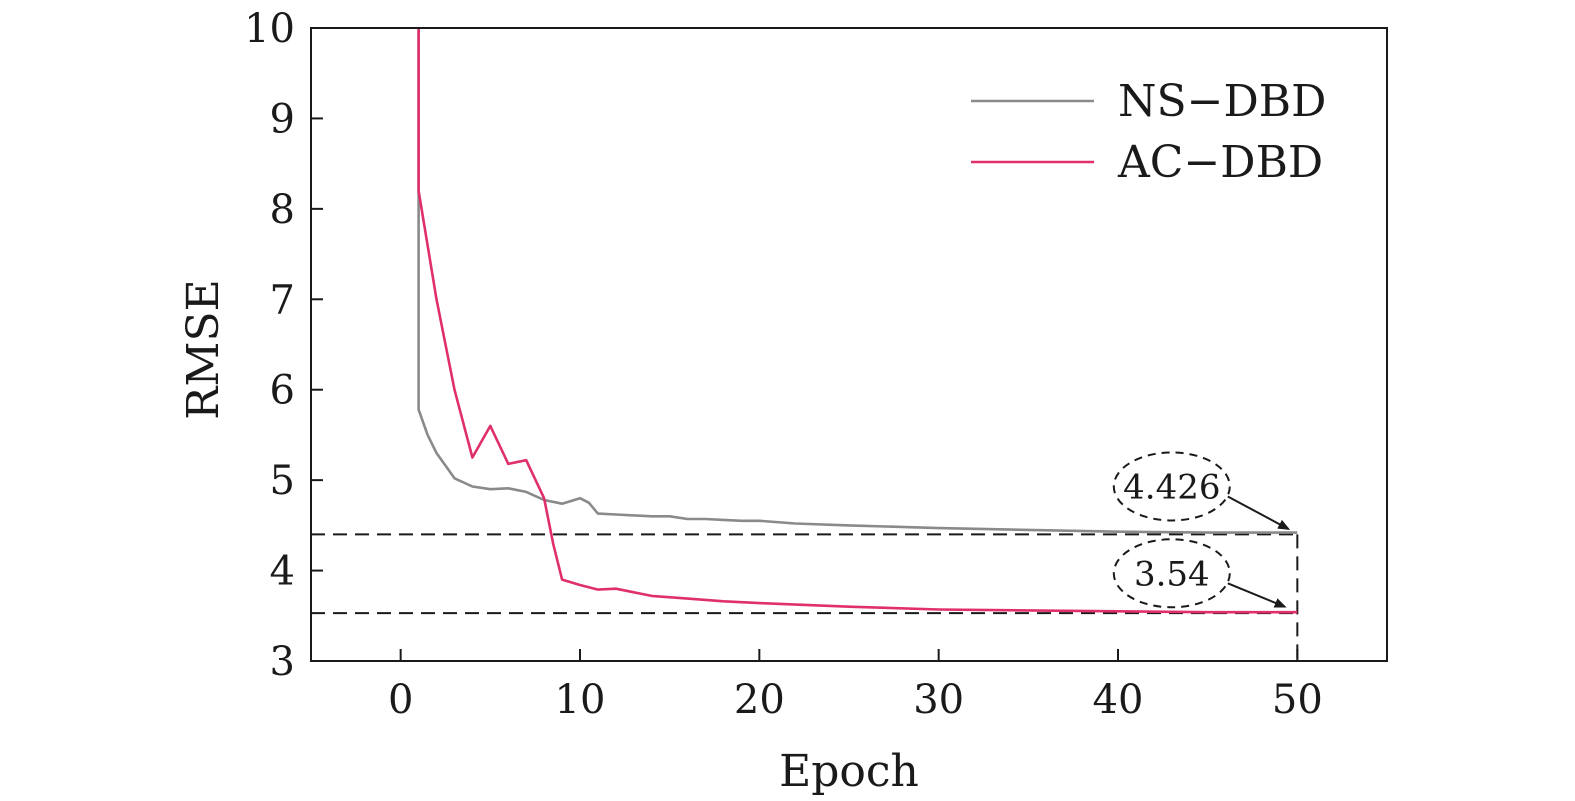 This screenshot has width=1575, height=801. I want to click on annotations: 4.426 3.54, so click(1201, 530).